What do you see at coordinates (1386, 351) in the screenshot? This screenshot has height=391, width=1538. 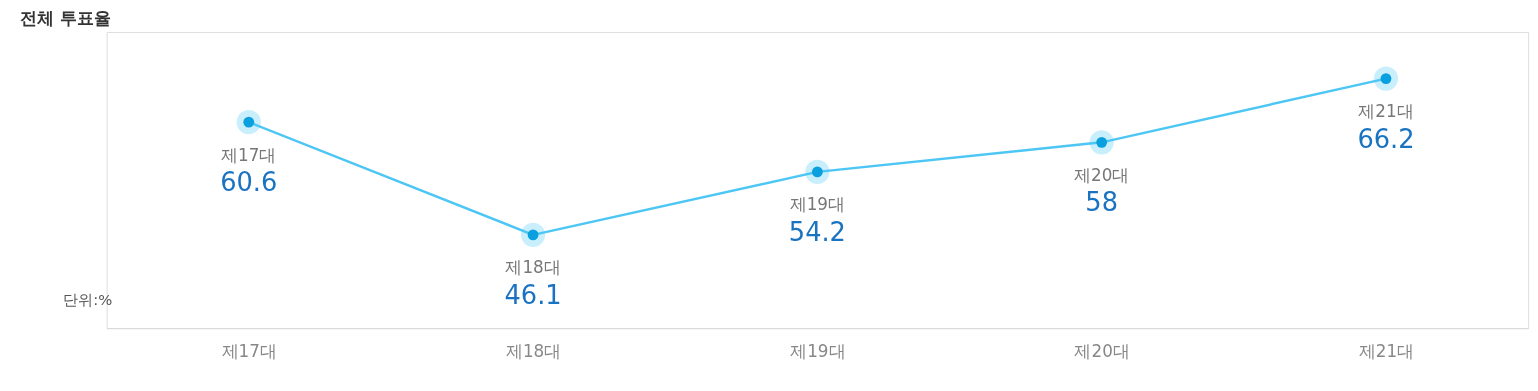 I see `x-tick-label: 제21대` at bounding box center [1386, 351].